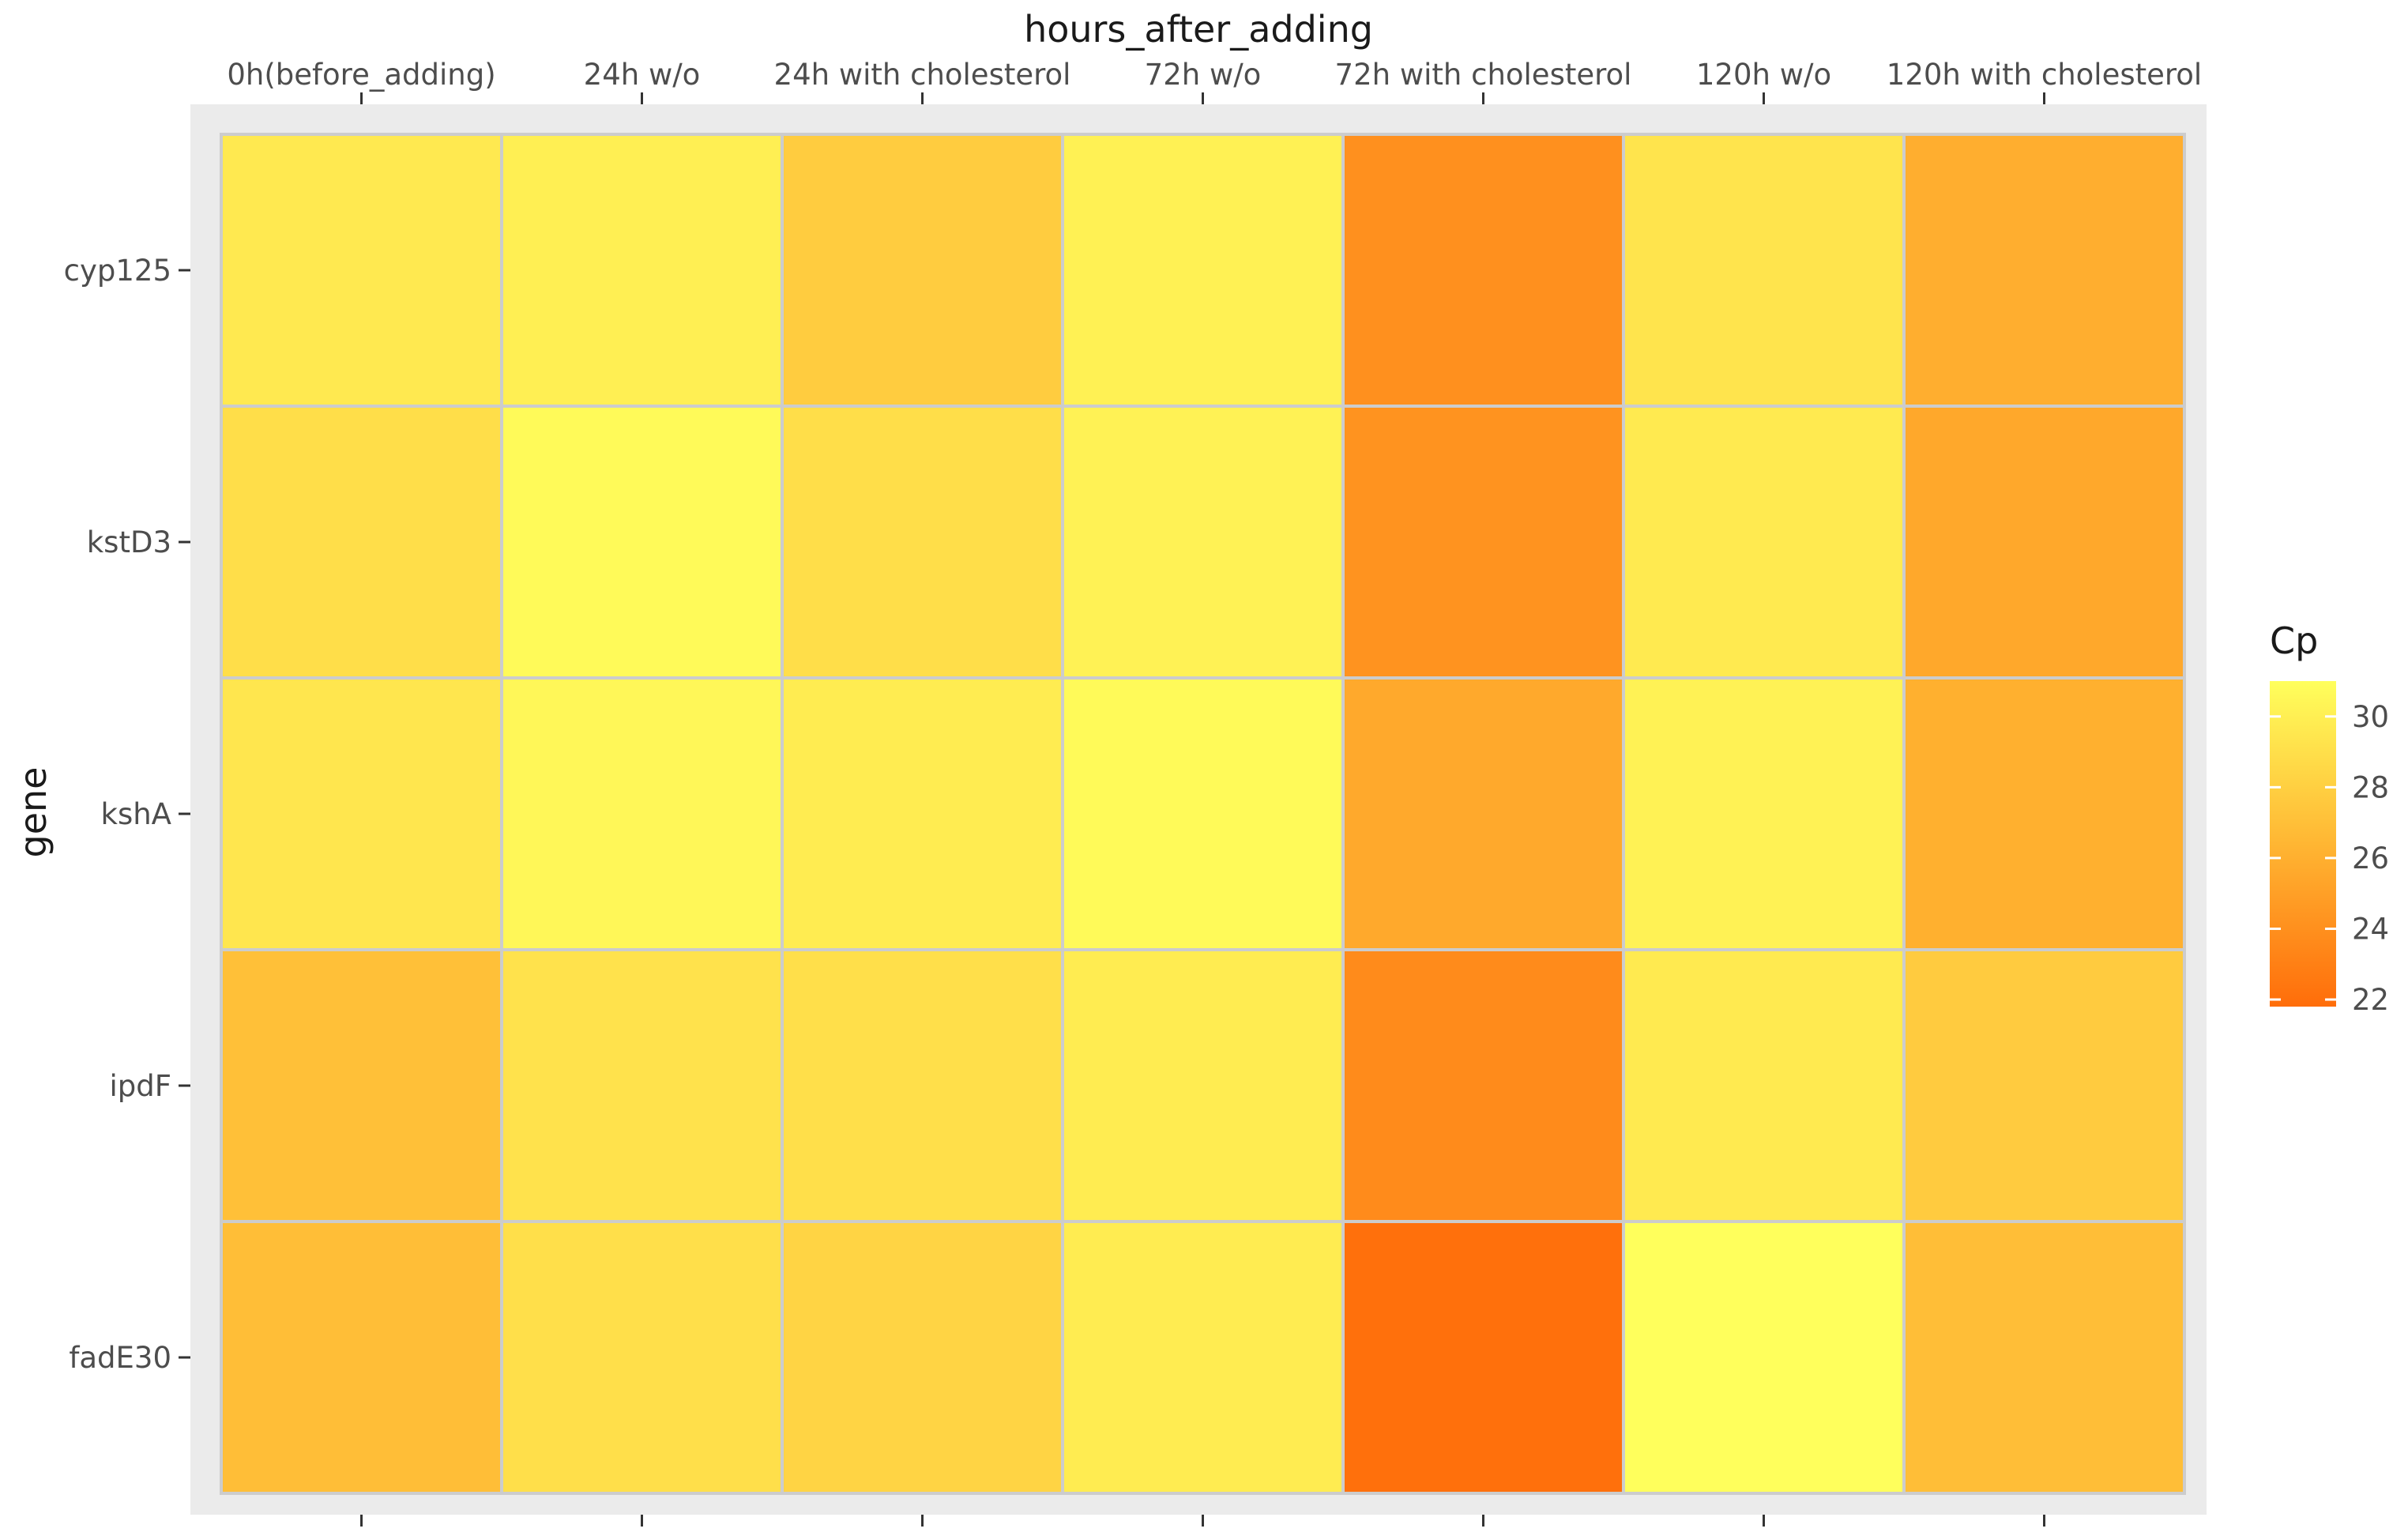  I want to click on y-tick-label: kshA, so click(136, 814).